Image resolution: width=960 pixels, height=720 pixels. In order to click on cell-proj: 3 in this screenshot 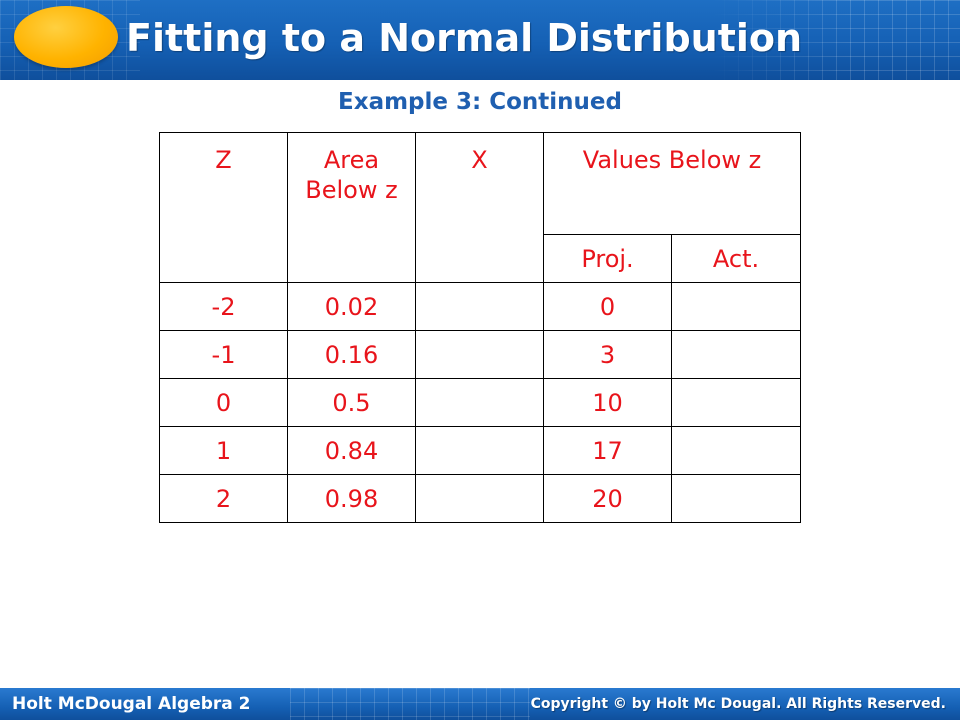, I will do `click(607, 354)`.